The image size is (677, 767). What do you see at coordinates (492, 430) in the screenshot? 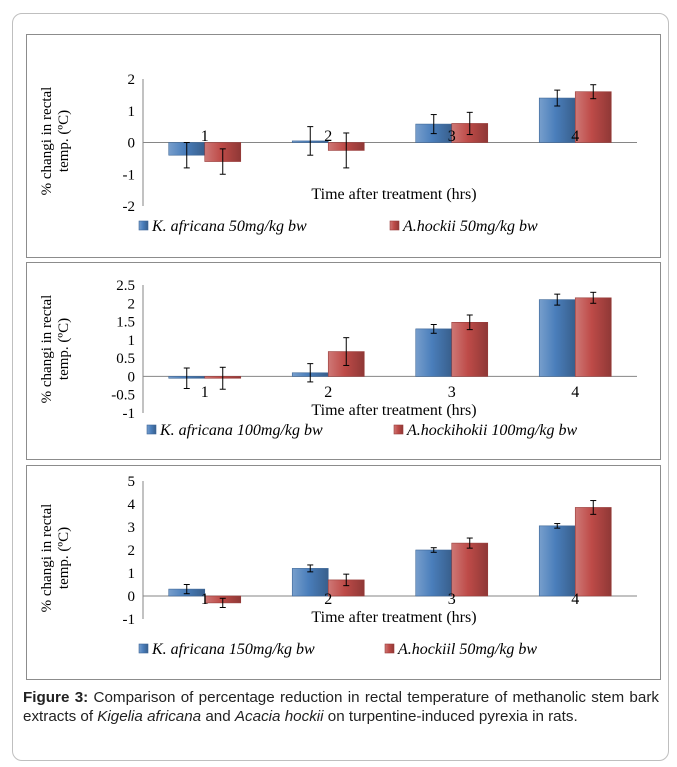
I see `legend-label: A.hockihokii 100mg/kg bw` at bounding box center [492, 430].